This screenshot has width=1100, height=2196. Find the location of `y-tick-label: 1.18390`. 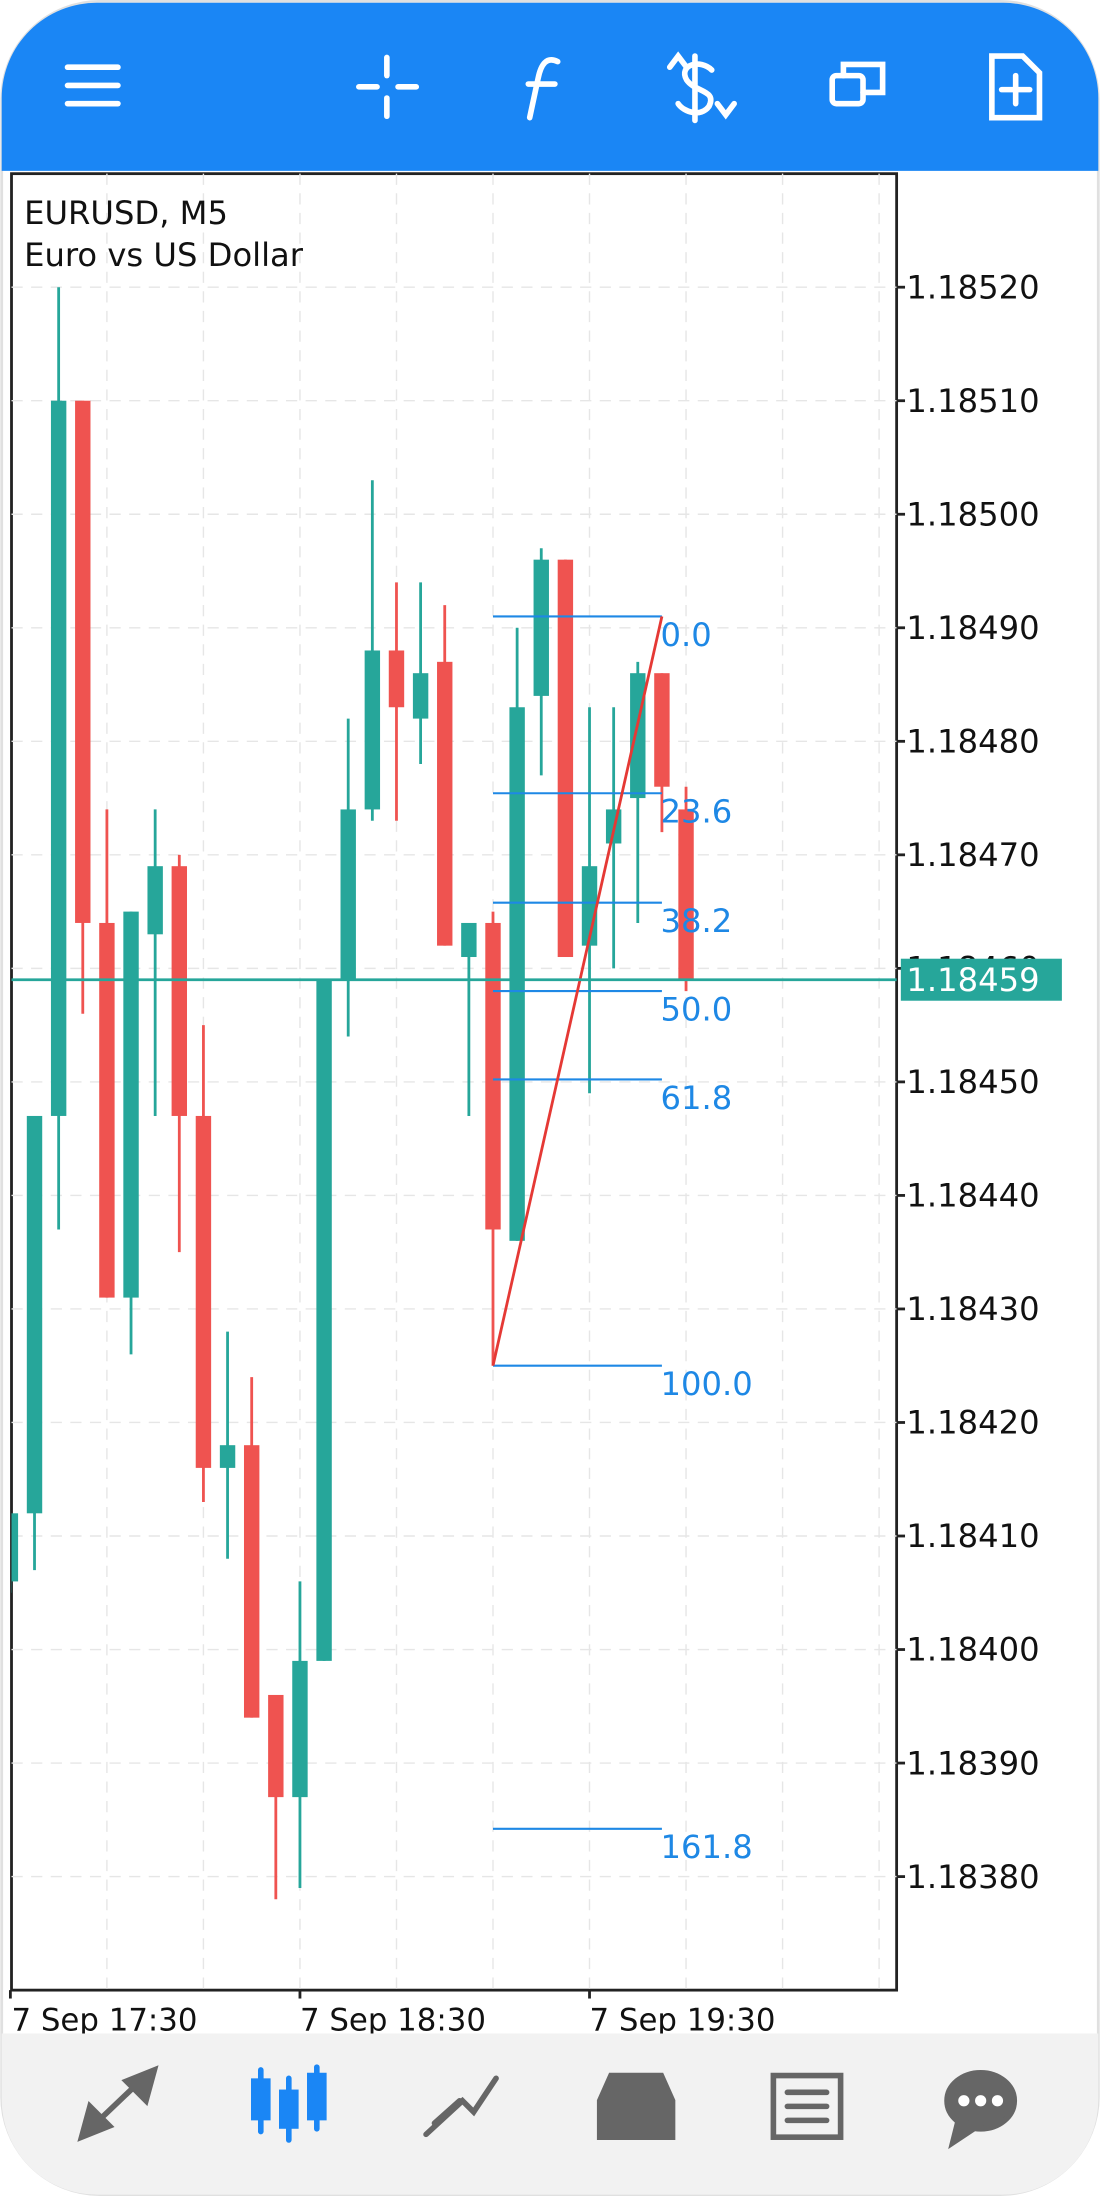

y-tick-label: 1.18390 is located at coordinates (972, 1763).